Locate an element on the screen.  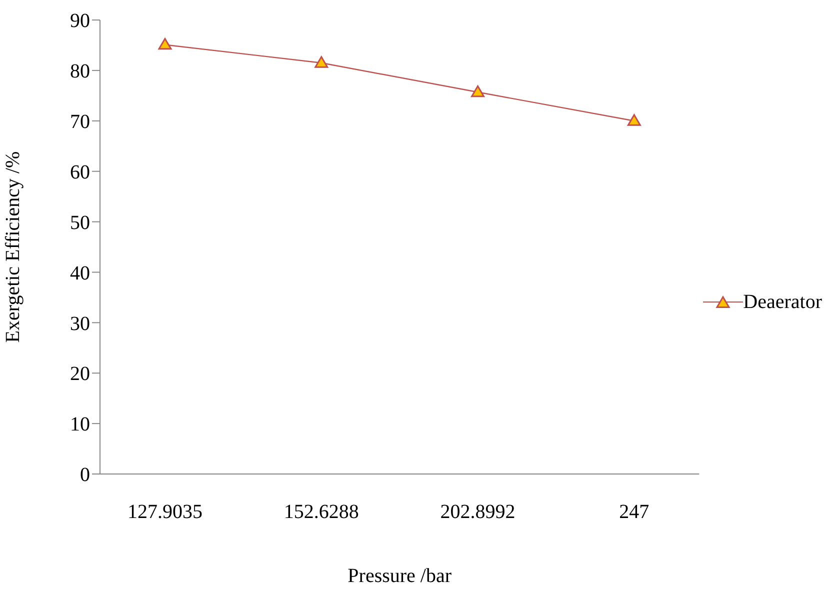
y-tick-label: 10 is located at coordinates (80, 425).